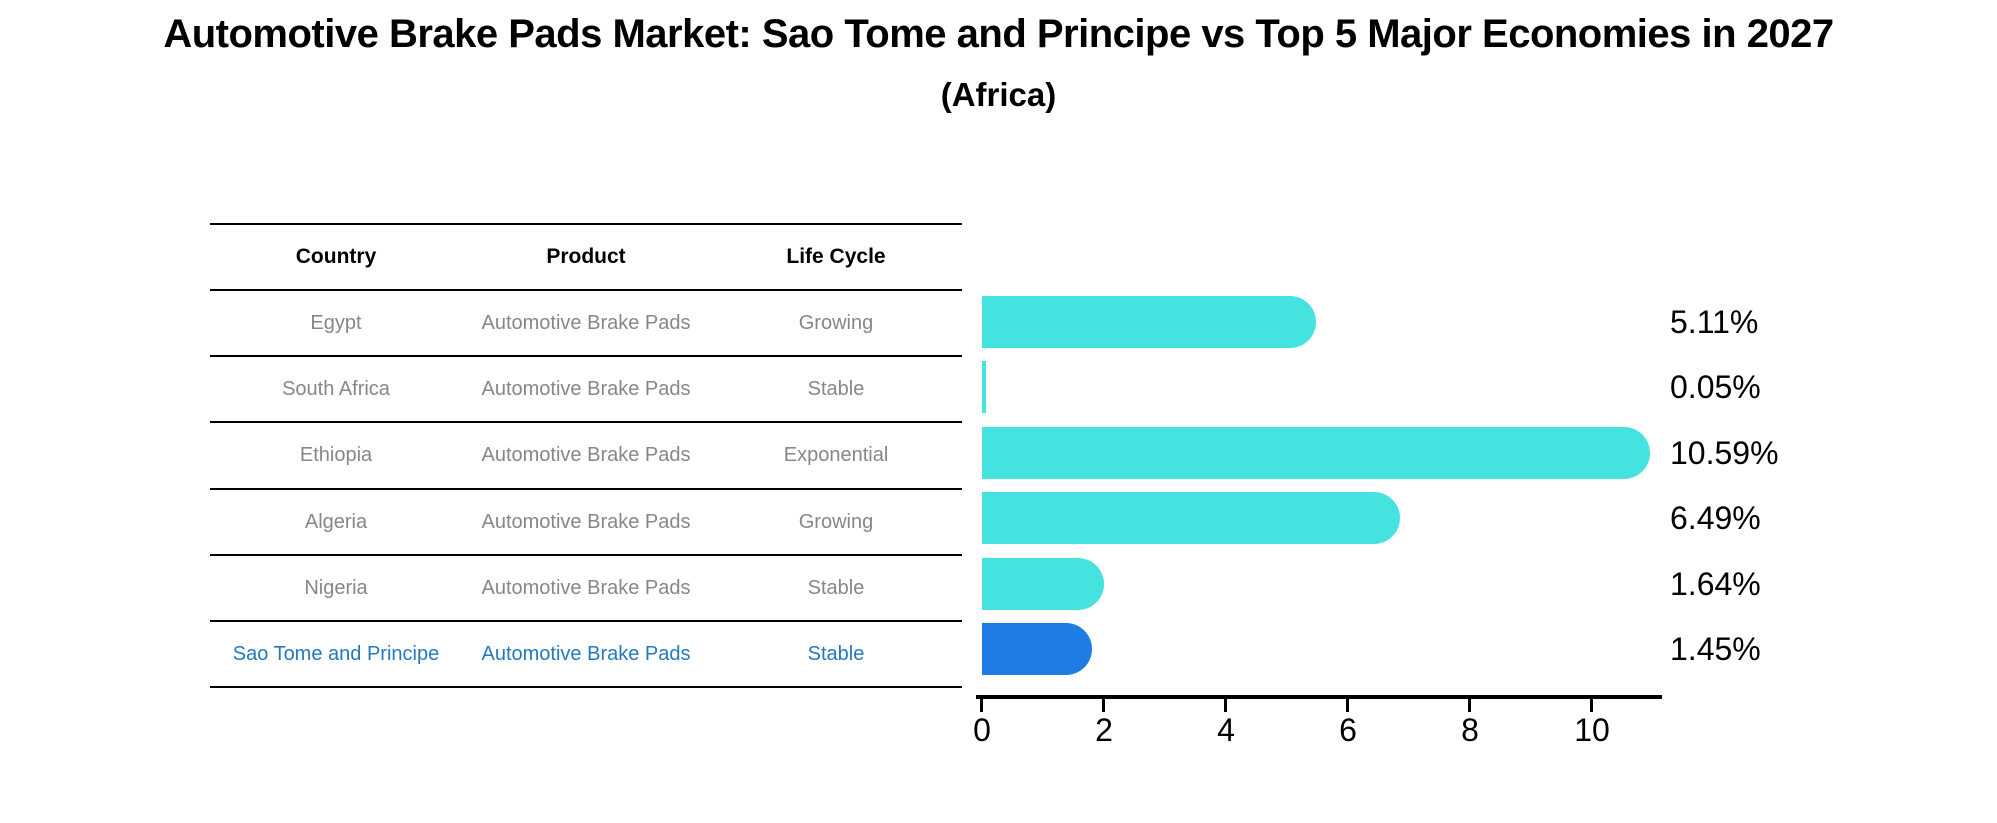 This screenshot has width=1997, height=823. What do you see at coordinates (336, 322) in the screenshot?
I see `table-cell-country: Egypt` at bounding box center [336, 322].